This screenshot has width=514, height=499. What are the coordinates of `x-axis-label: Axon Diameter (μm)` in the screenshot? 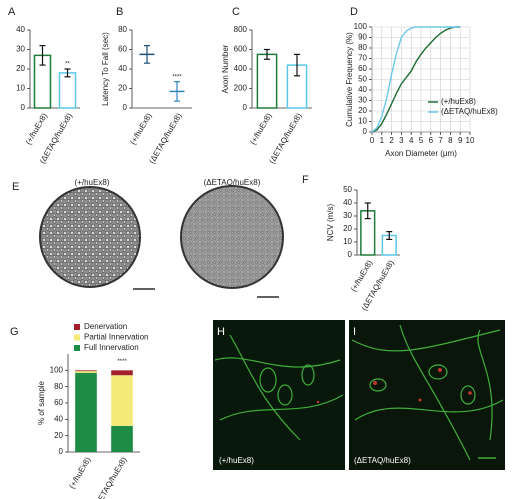 It's located at (421, 153).